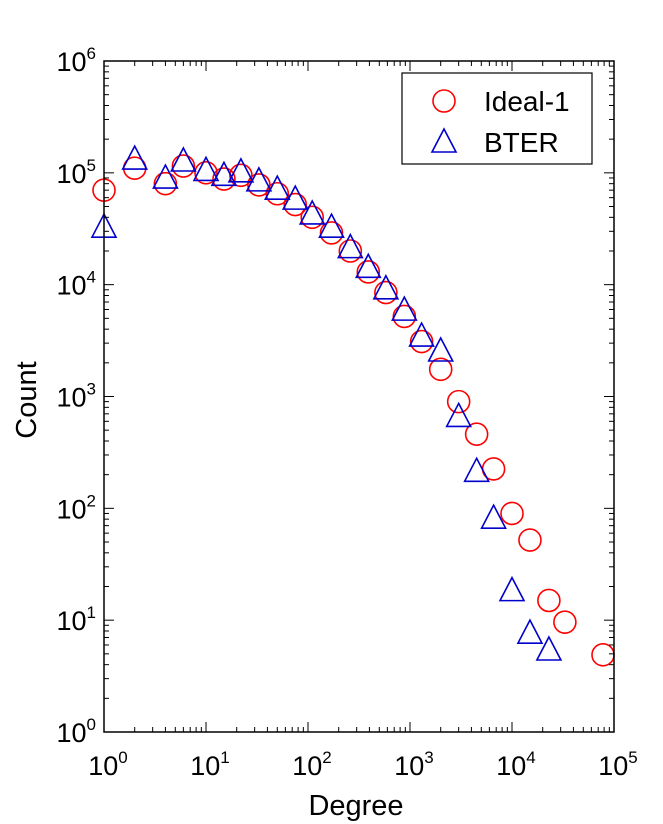  Describe the element at coordinates (521, 142) in the screenshot. I see `legend-label-bter: BTER` at that location.